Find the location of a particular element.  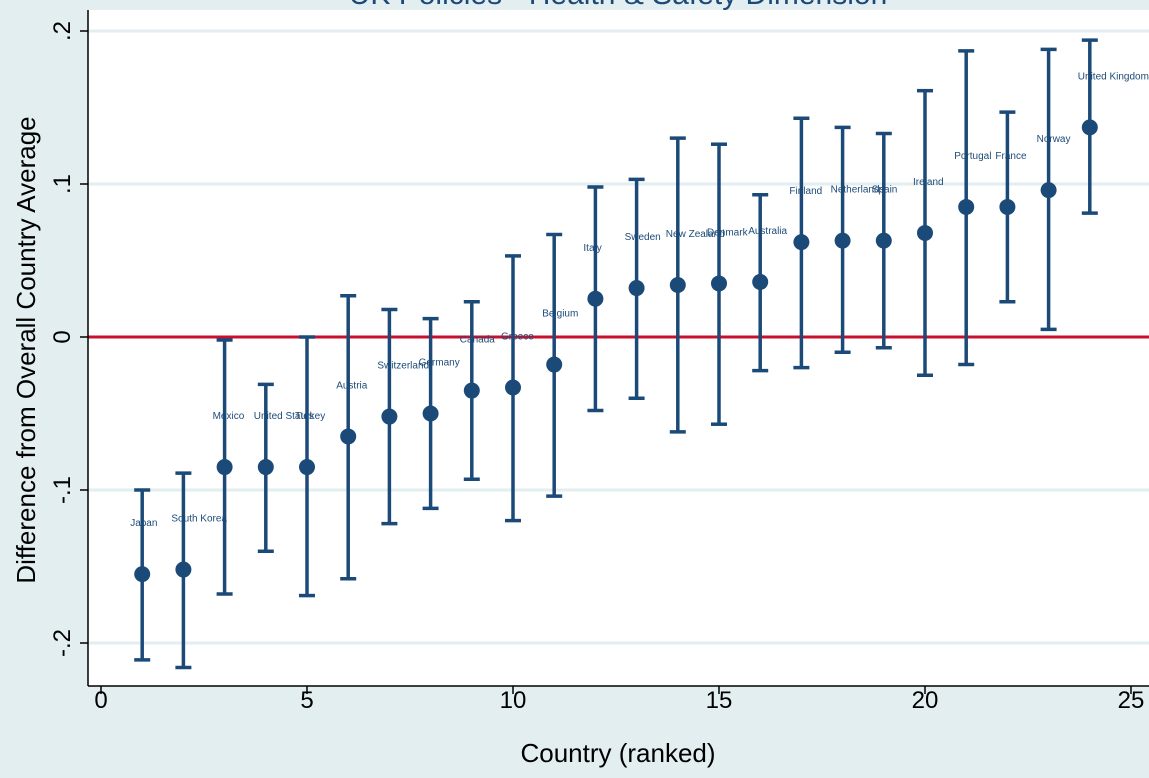

marker-label-10: Greece is located at coordinates (517, 336).